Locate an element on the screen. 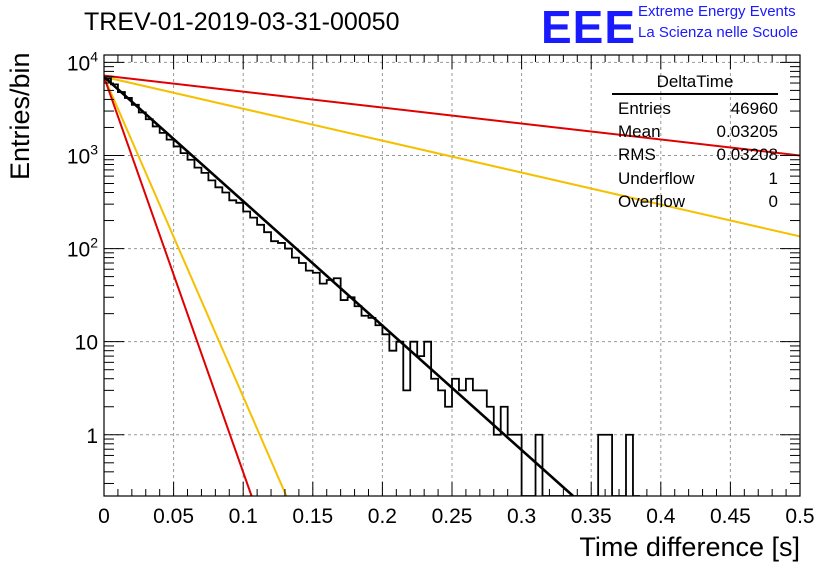 The height and width of the screenshot is (572, 836). x-axis-label: Time difference [s] is located at coordinates (689, 547).